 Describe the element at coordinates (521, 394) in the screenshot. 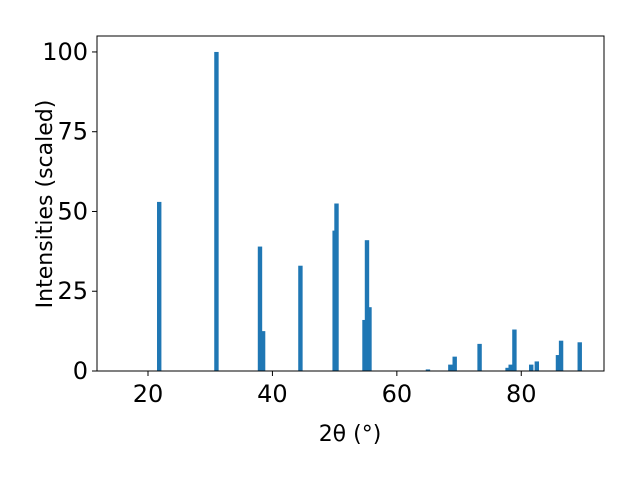

I see `x-tick-label: 80` at that location.